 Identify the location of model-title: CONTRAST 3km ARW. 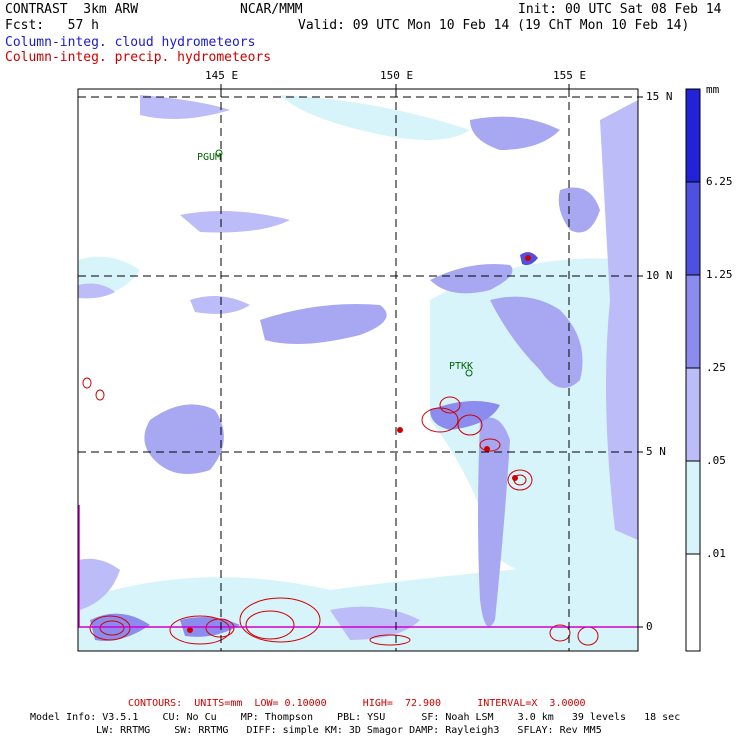
(72, 9).